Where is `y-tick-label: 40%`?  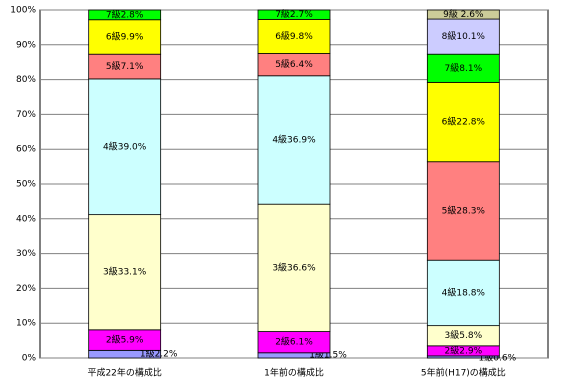 y-tick-label: 40% is located at coordinates (26, 219).